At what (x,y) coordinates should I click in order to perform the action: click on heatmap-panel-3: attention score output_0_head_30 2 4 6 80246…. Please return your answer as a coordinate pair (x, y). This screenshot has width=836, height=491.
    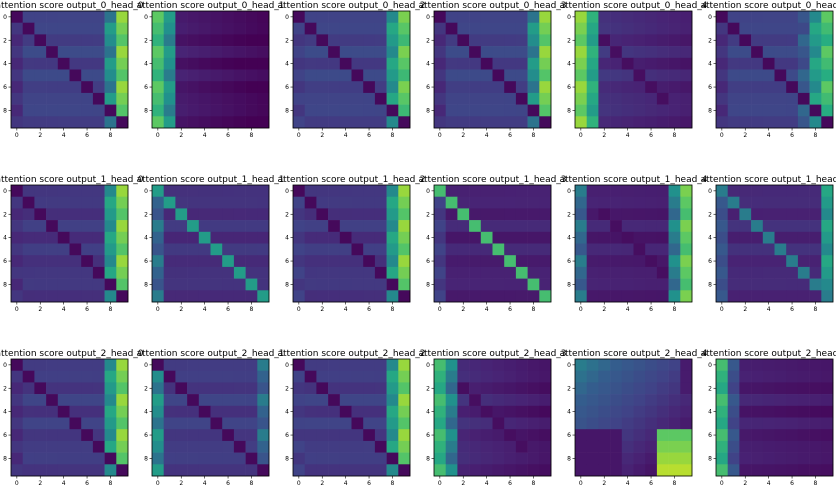
    Looking at the image, I should click on (492, 70).